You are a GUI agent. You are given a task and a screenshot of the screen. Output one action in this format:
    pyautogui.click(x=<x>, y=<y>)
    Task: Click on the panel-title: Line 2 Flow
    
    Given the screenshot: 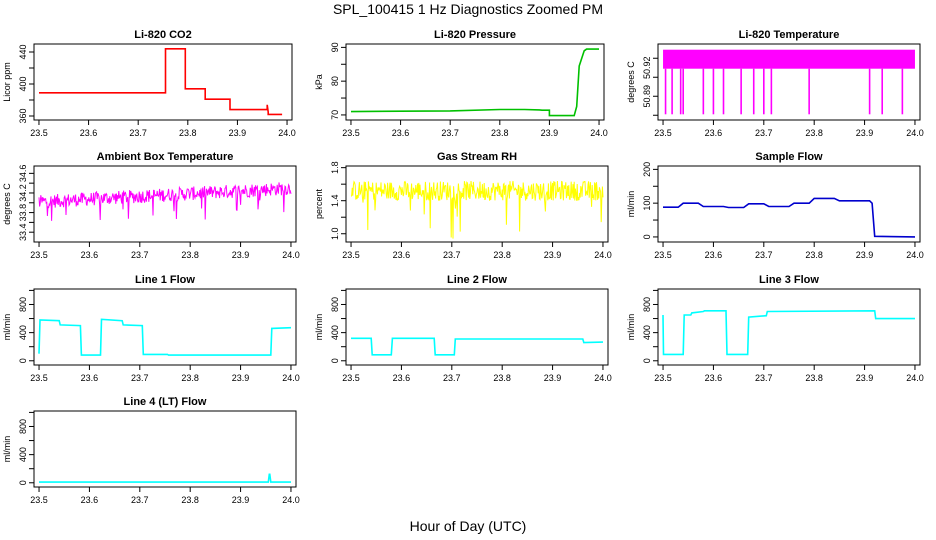 What is the action you would take?
    pyautogui.click(x=477, y=280)
    